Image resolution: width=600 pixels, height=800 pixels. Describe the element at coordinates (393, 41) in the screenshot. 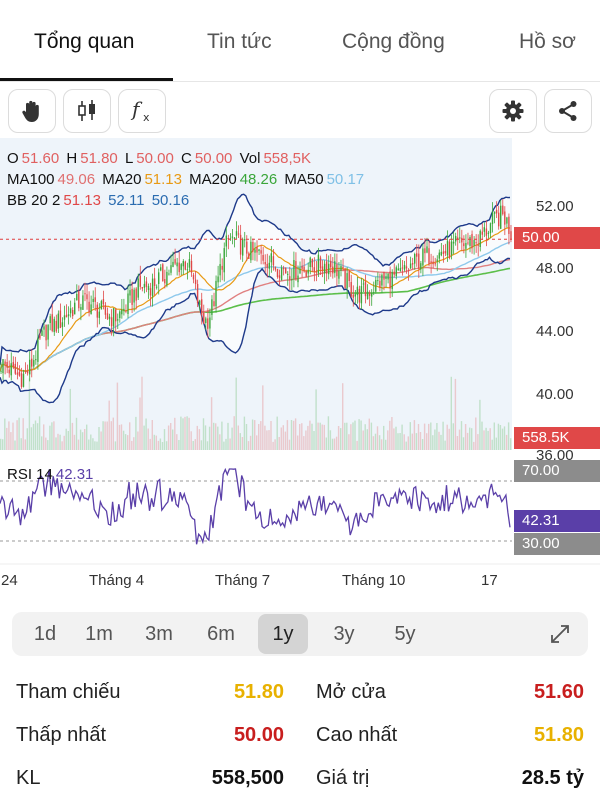

I see `tab-cong-dong: Cộng đồng` at that location.